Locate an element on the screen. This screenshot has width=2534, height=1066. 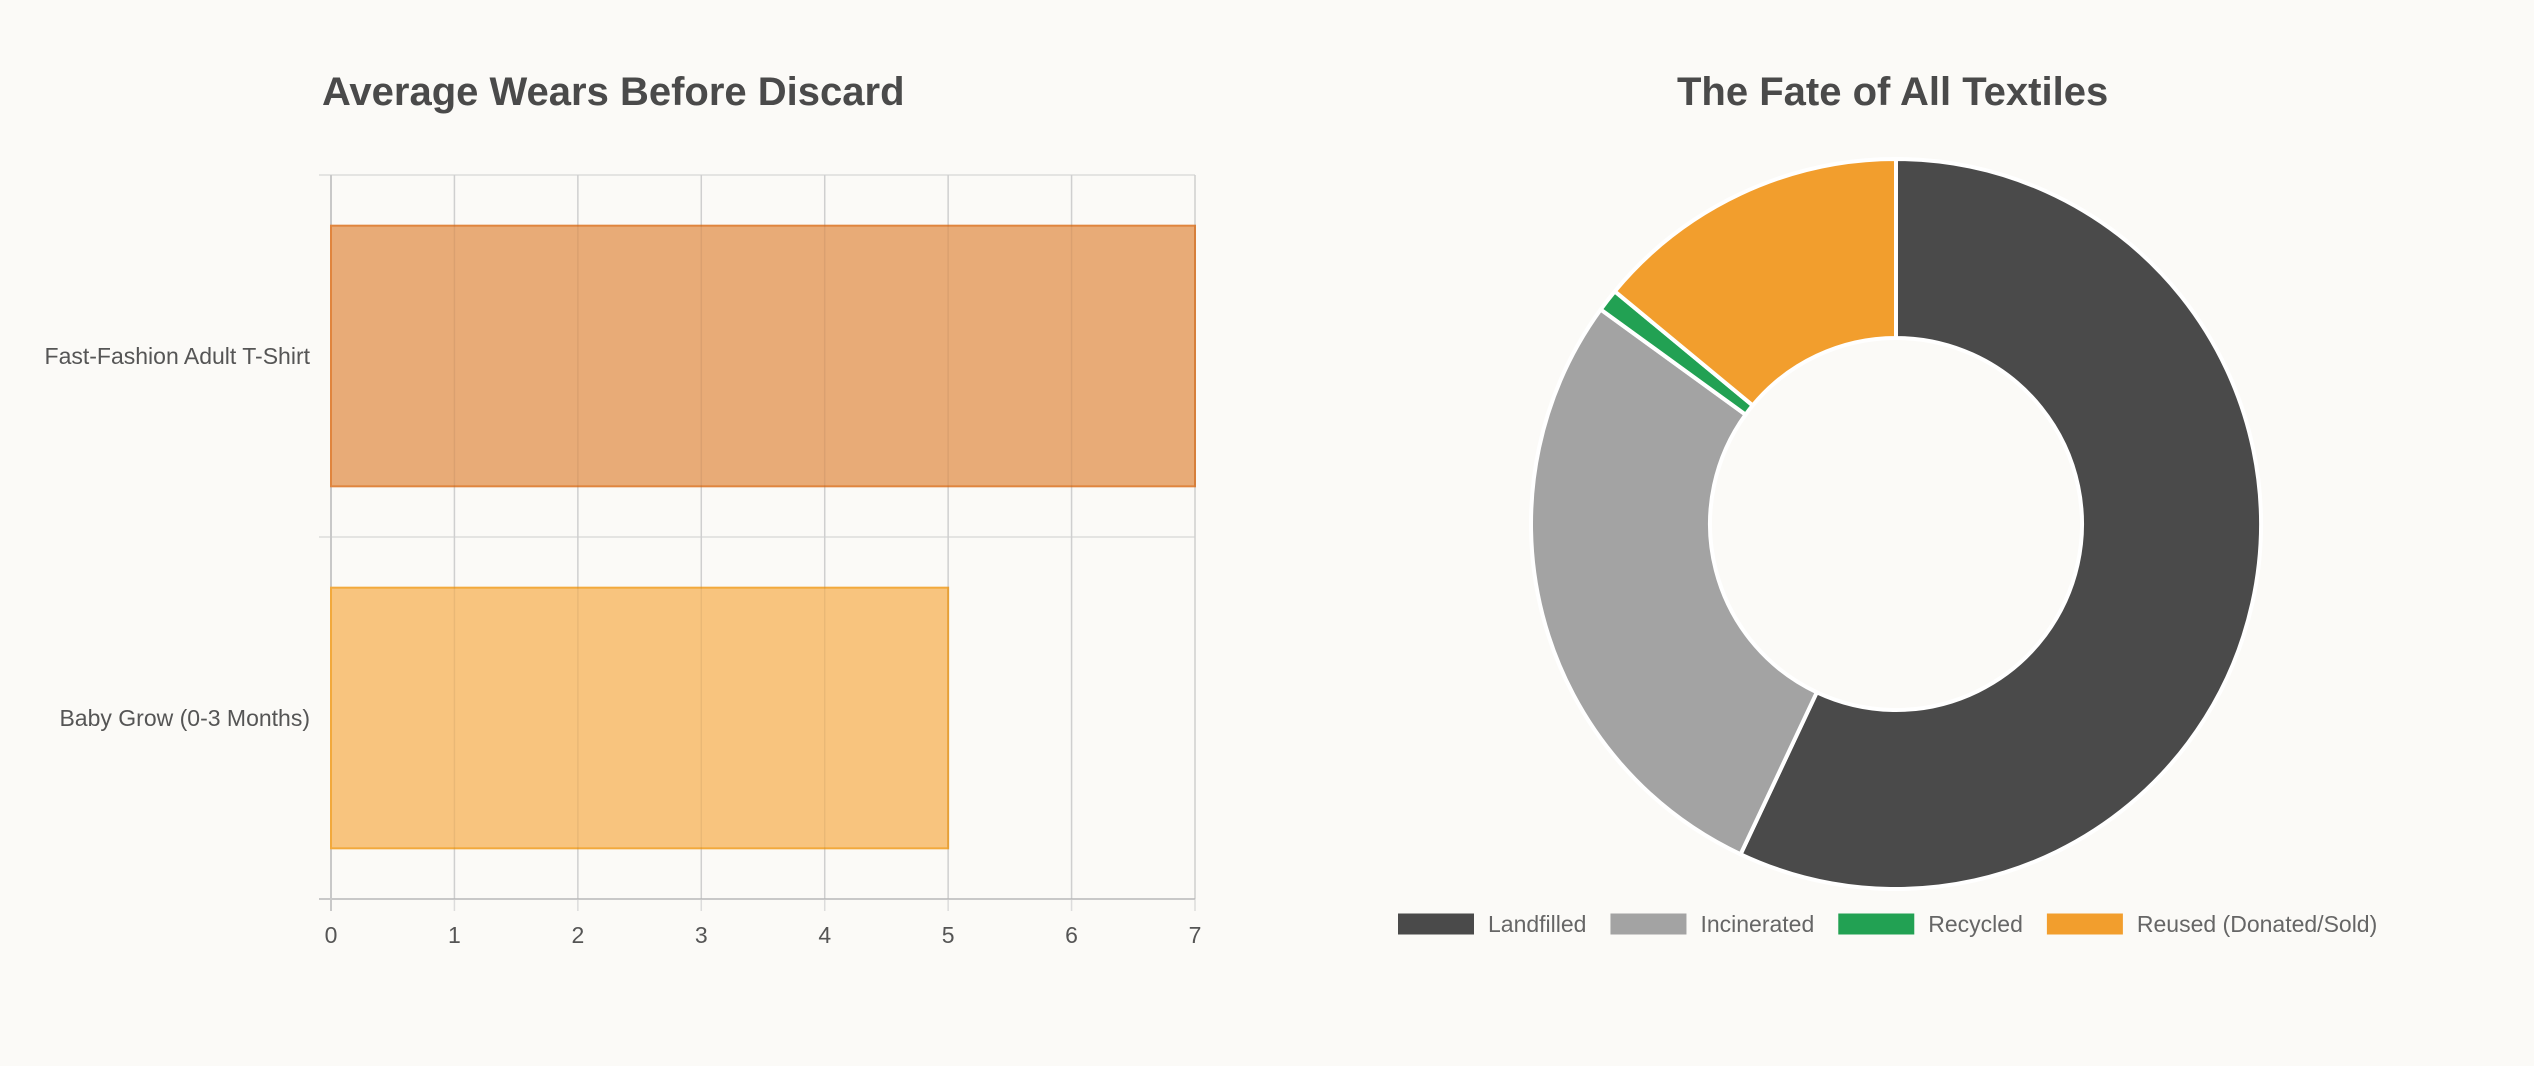
legend-item-incinerated: Incinerated is located at coordinates (1712, 924).